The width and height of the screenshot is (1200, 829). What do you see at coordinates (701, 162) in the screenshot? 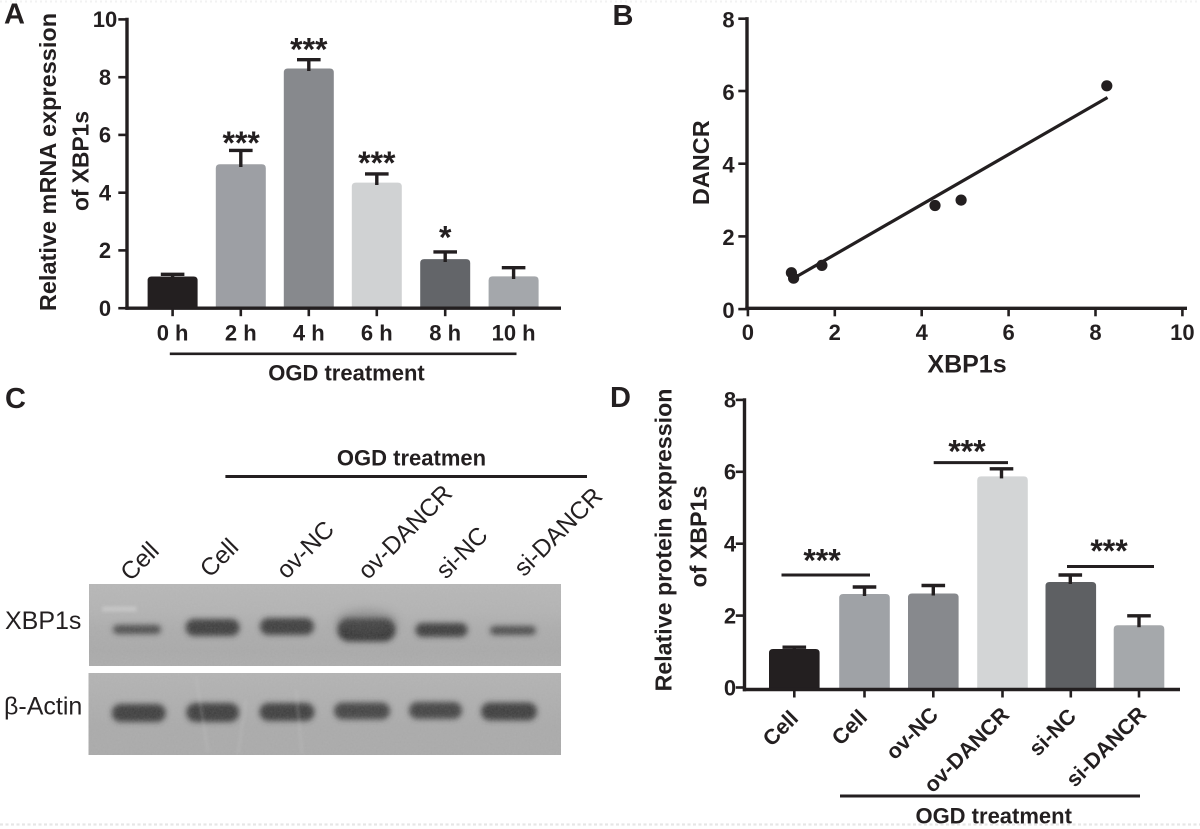
I see `svg-text: DANCR` at bounding box center [701, 162].